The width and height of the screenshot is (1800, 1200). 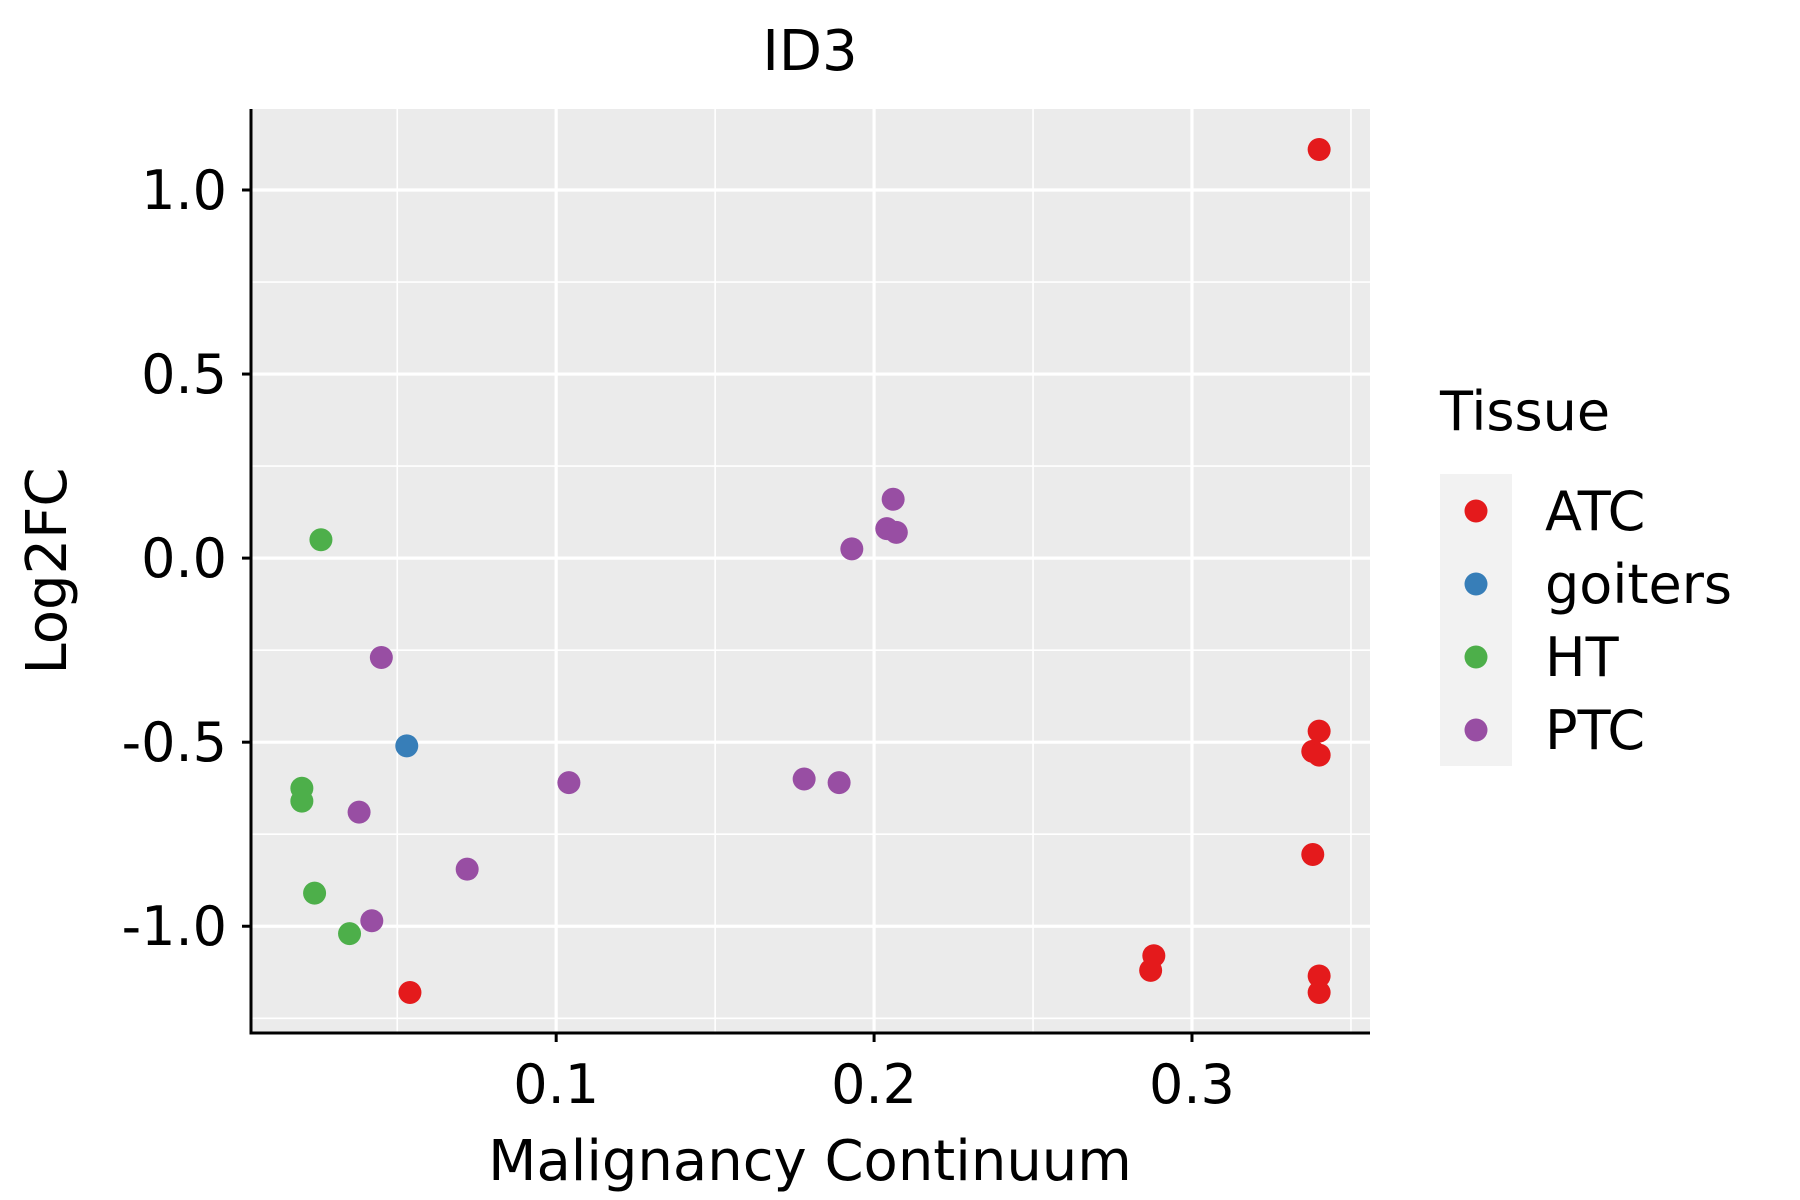 I want to click on x-tick-label: 0.2, so click(x=874, y=1084).